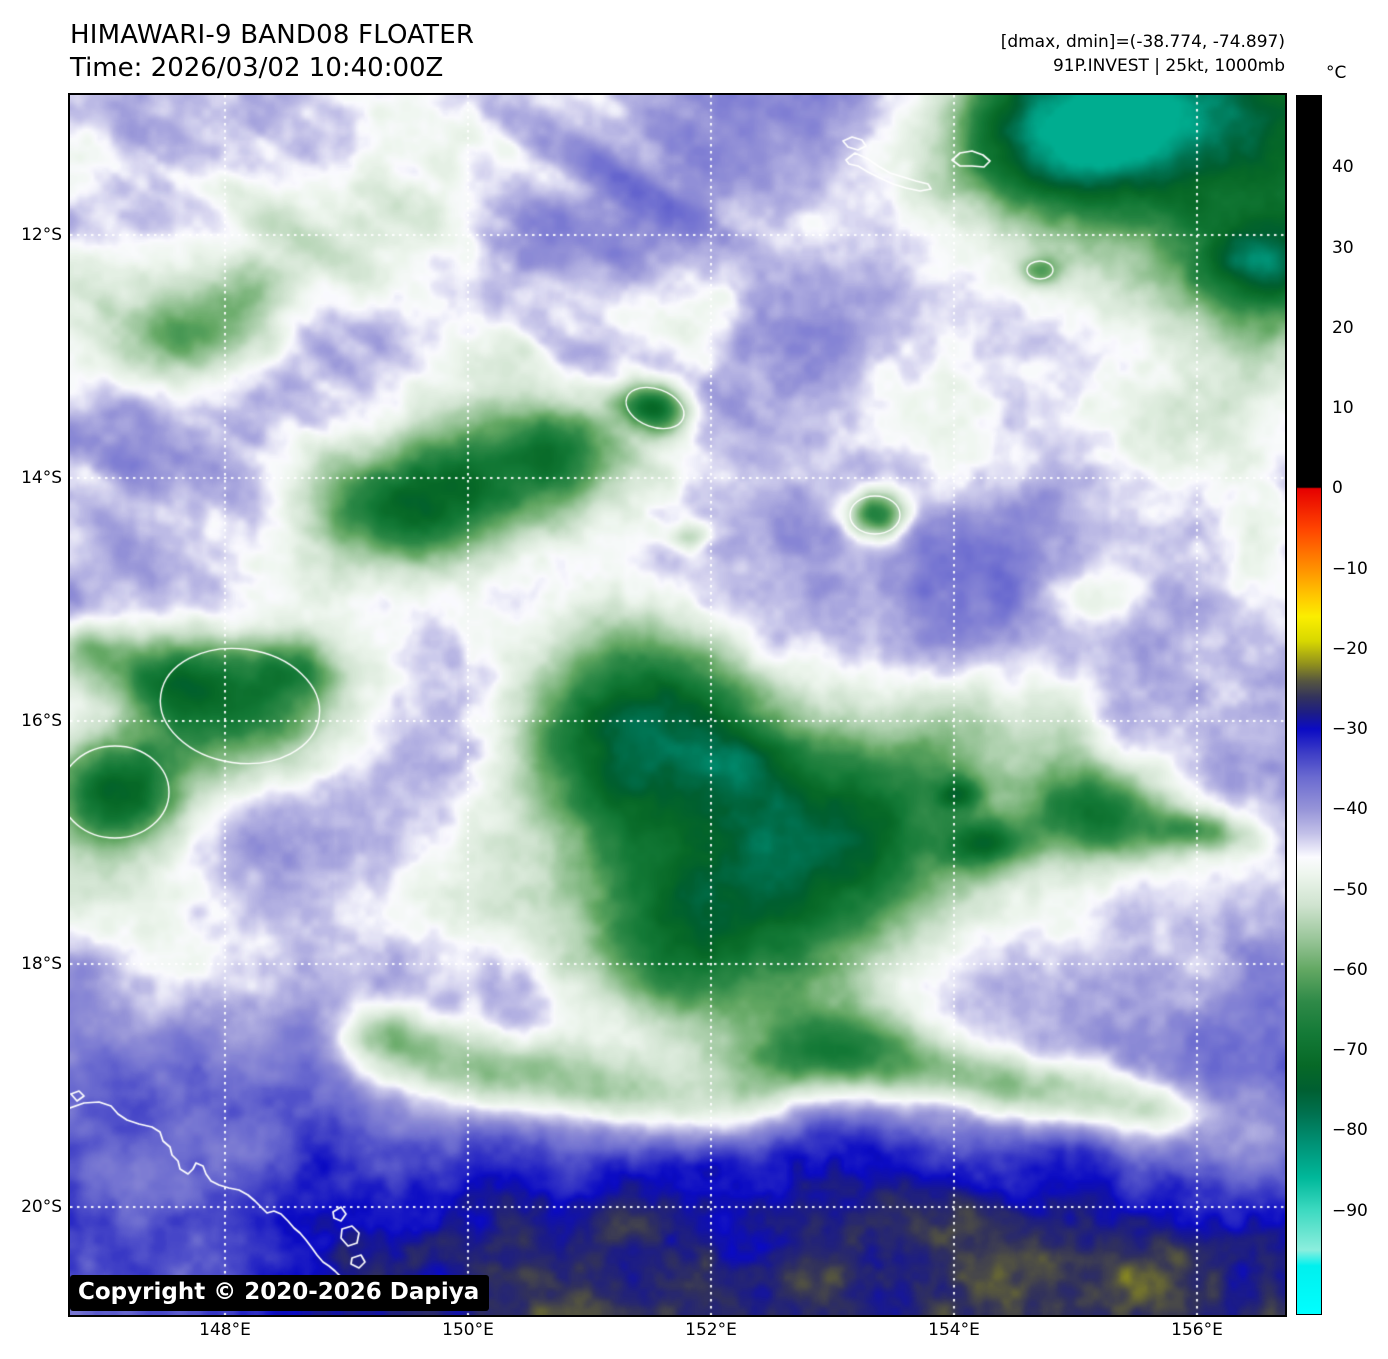 The image size is (1388, 1359). What do you see at coordinates (41, 721) in the screenshot?
I see `lat-axis-label: 16°S` at bounding box center [41, 721].